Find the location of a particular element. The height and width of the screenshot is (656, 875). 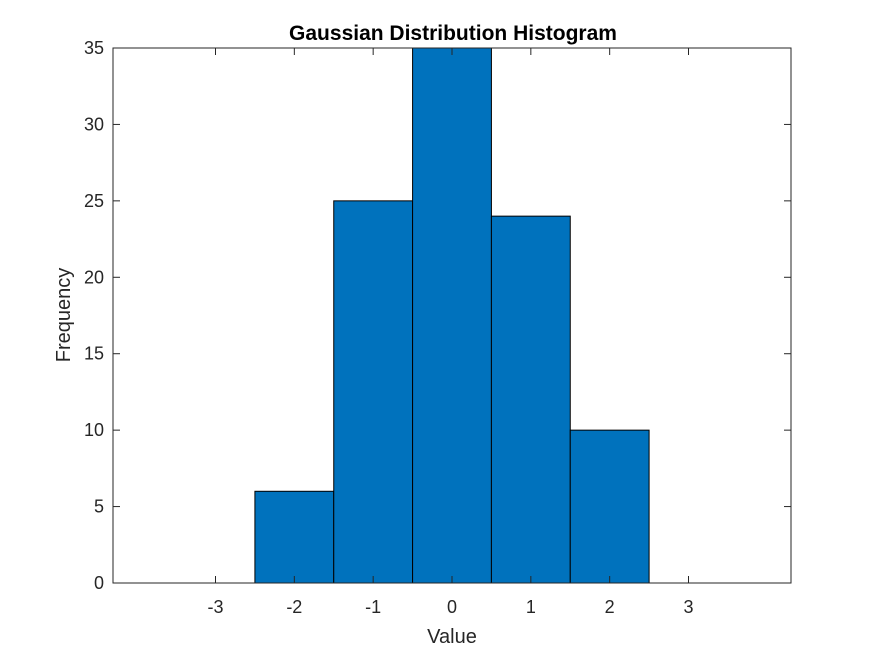

y-tick-label: 15 is located at coordinates (94, 354).